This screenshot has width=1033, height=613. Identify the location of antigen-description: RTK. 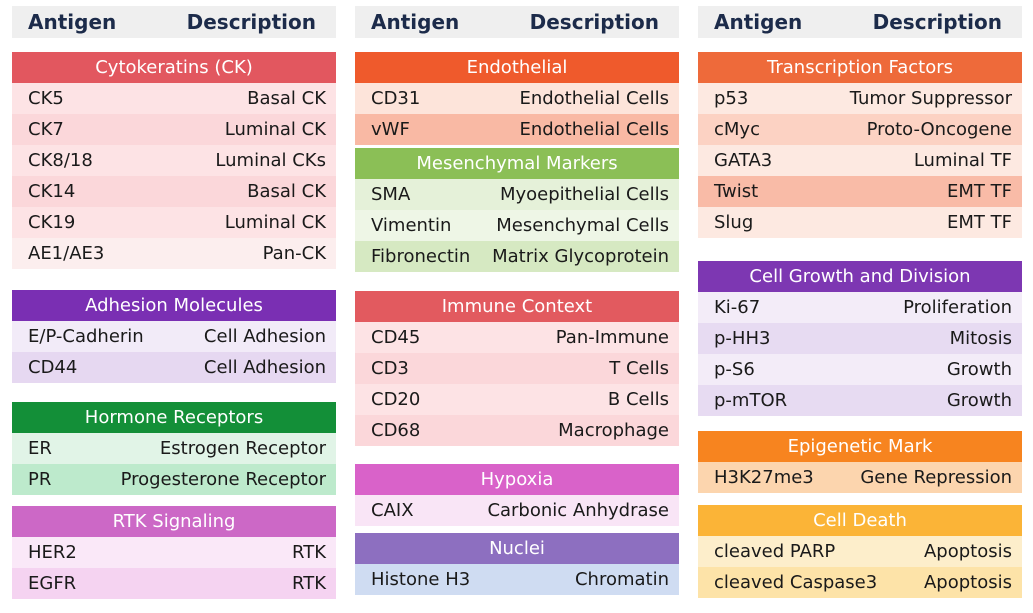
(309, 583).